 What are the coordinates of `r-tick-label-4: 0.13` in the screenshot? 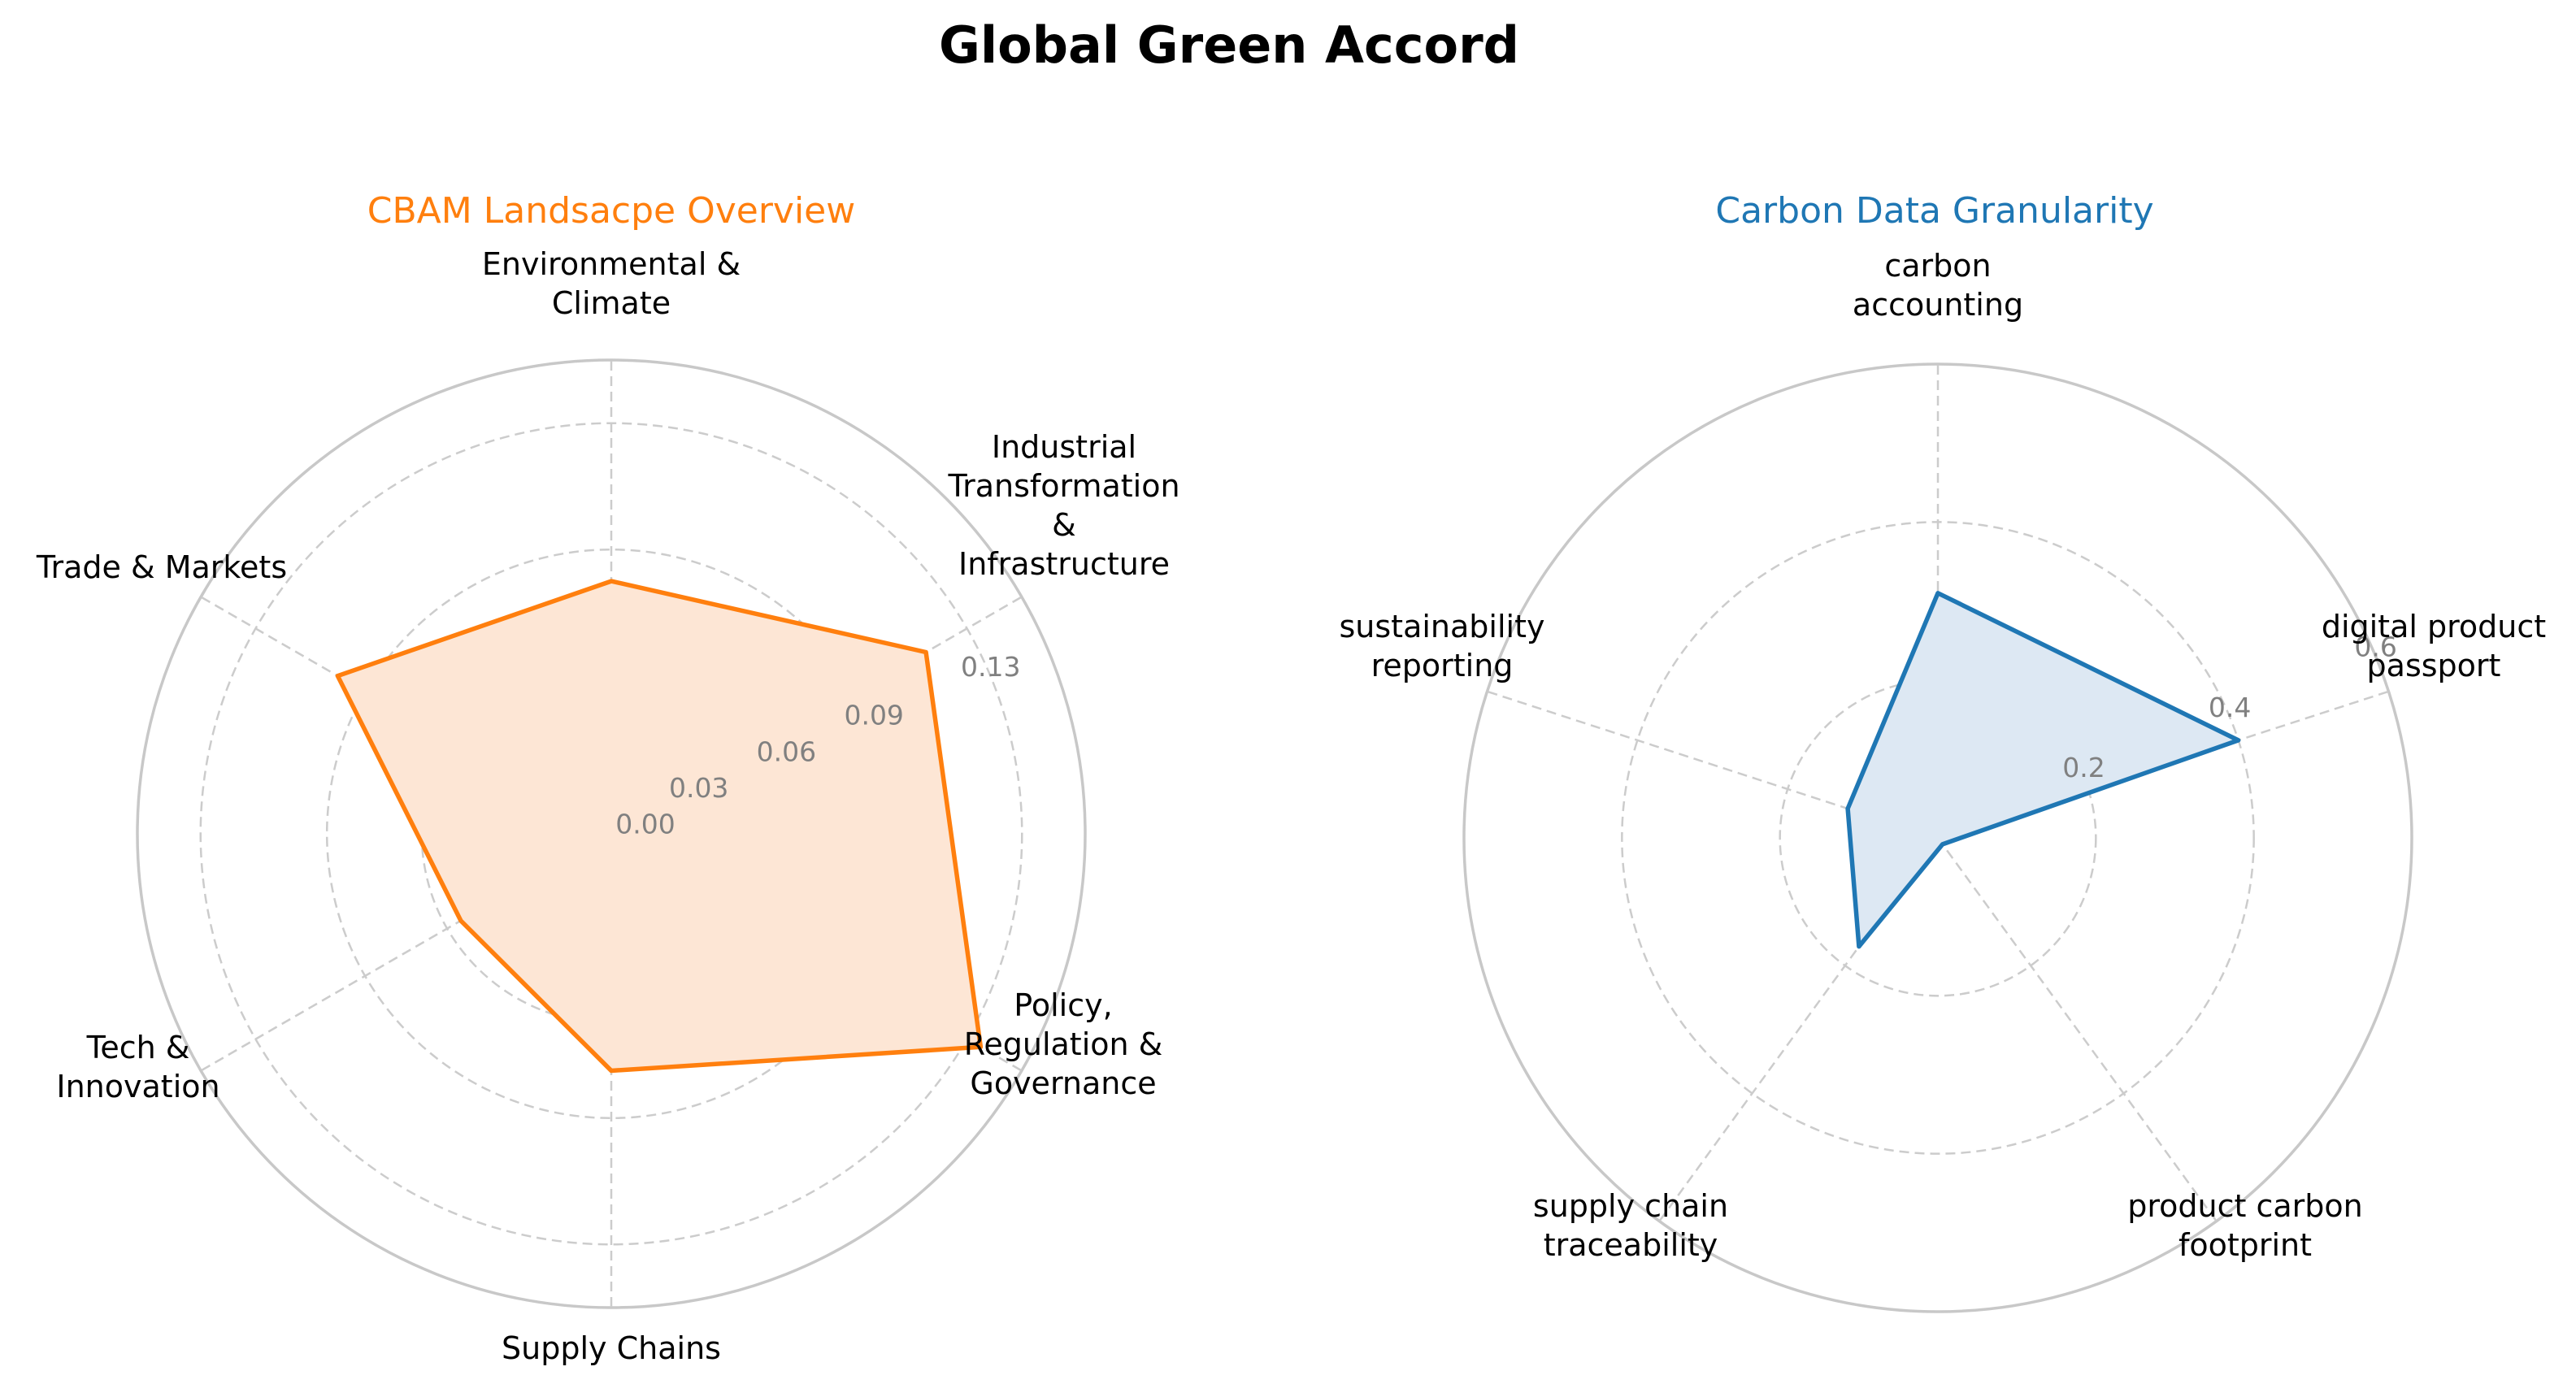 It's located at (990, 667).